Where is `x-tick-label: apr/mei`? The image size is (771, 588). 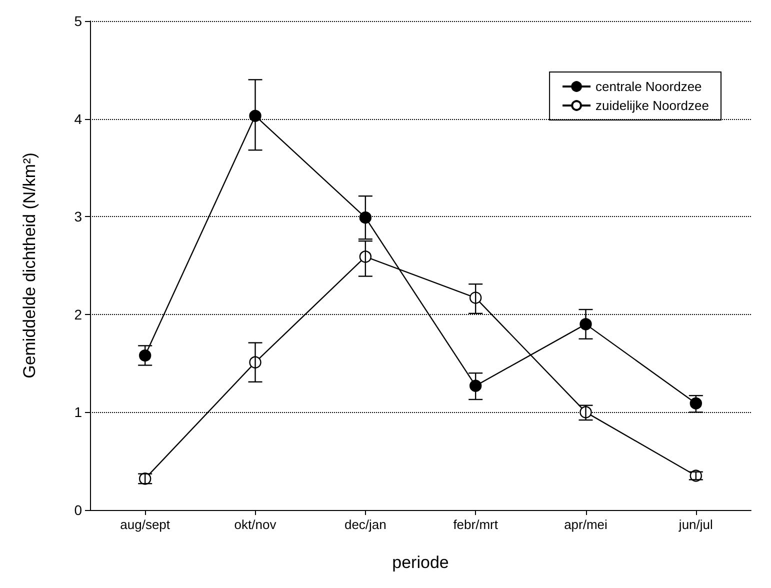
x-tick-label: apr/mei is located at coordinates (586, 524).